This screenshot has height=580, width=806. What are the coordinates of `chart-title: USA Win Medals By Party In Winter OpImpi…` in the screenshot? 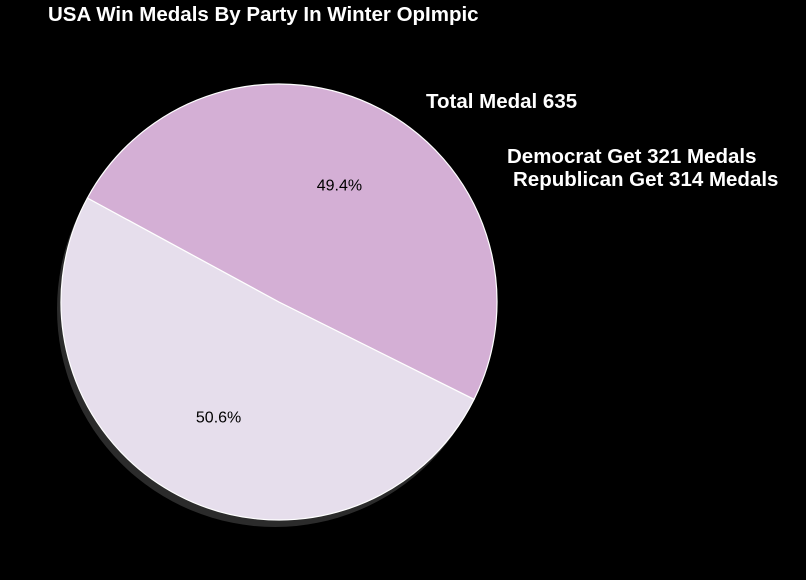 It's located at (263, 14).